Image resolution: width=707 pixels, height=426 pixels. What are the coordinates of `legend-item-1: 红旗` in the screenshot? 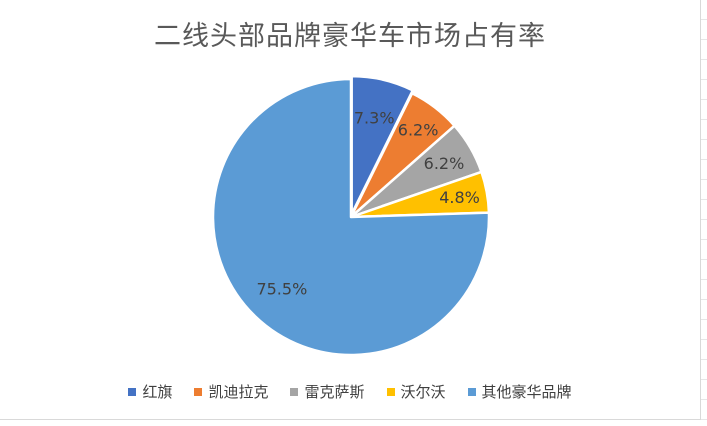 It's located at (150, 391).